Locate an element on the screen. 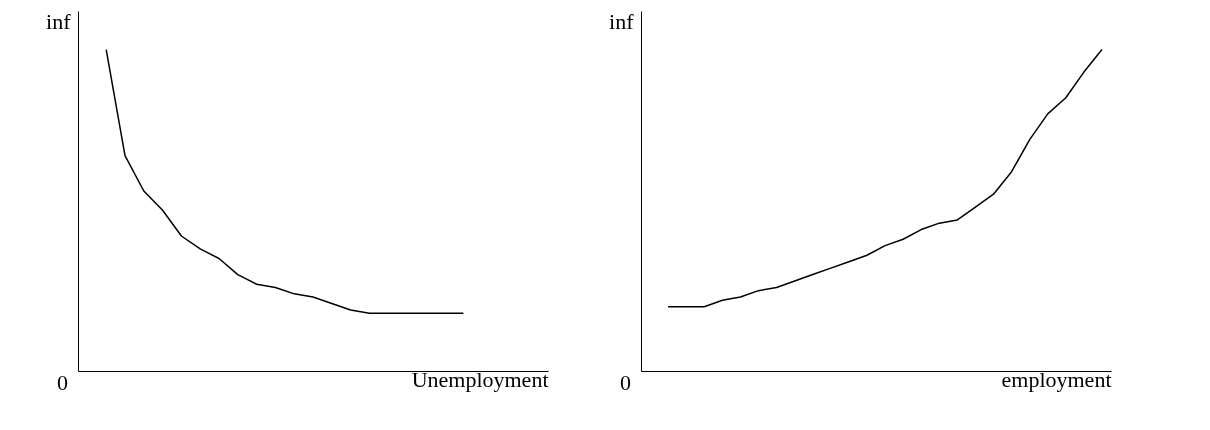 Image resolution: width=1210 pixels, height=430 pixels. x-axis-title: employment is located at coordinates (1056, 379).